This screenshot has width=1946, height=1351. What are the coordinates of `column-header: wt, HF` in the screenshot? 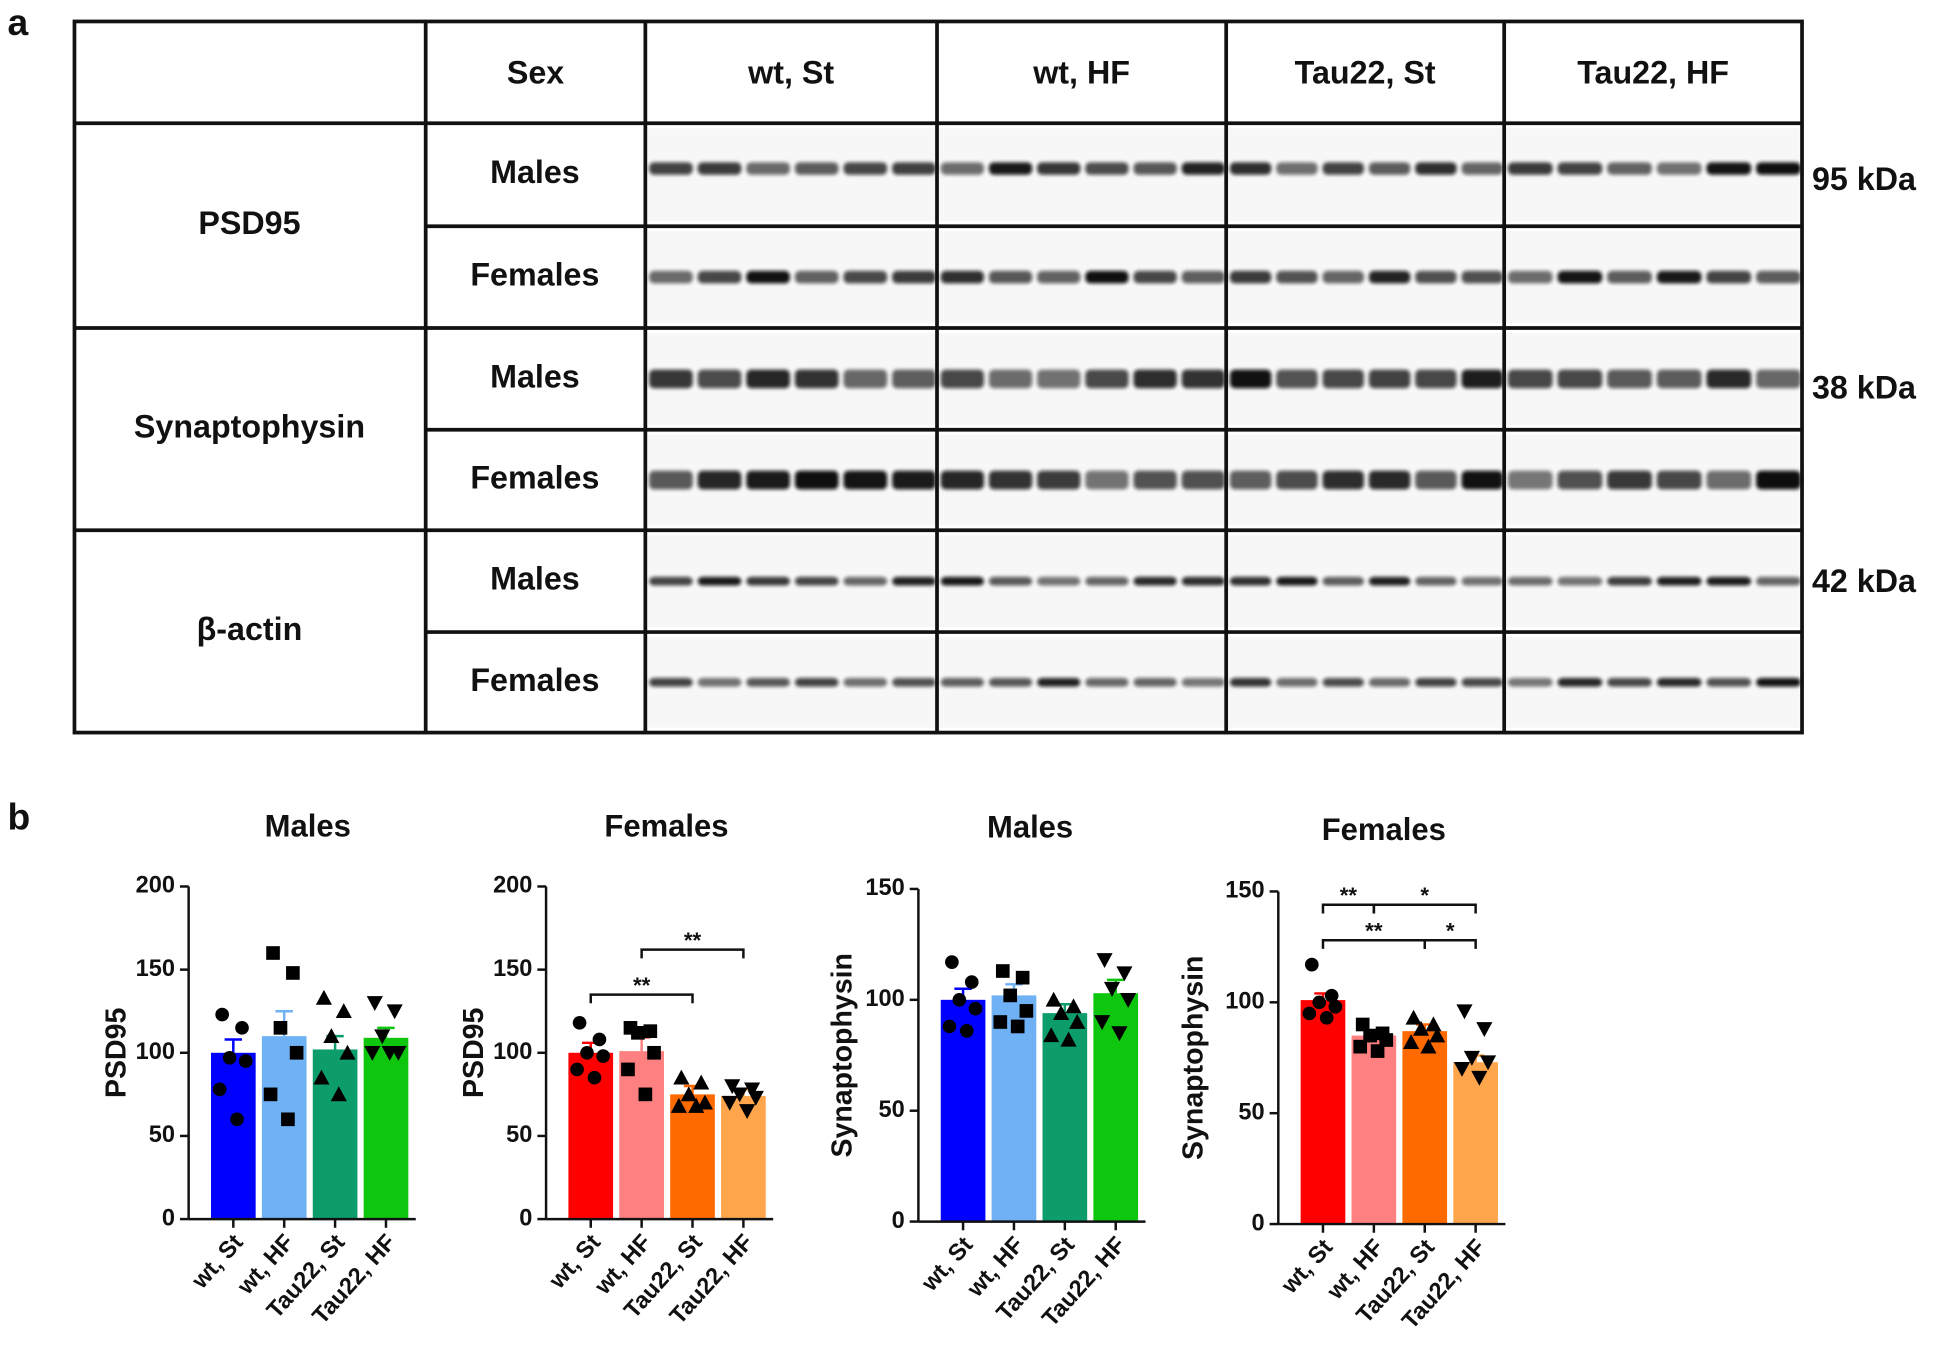 It's located at (1081, 72).